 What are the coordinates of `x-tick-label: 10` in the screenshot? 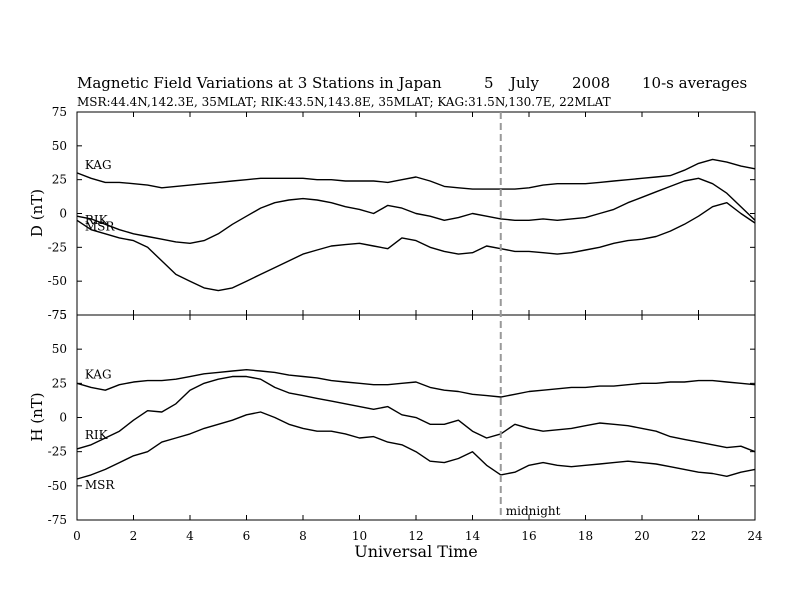 It's located at (359, 536).